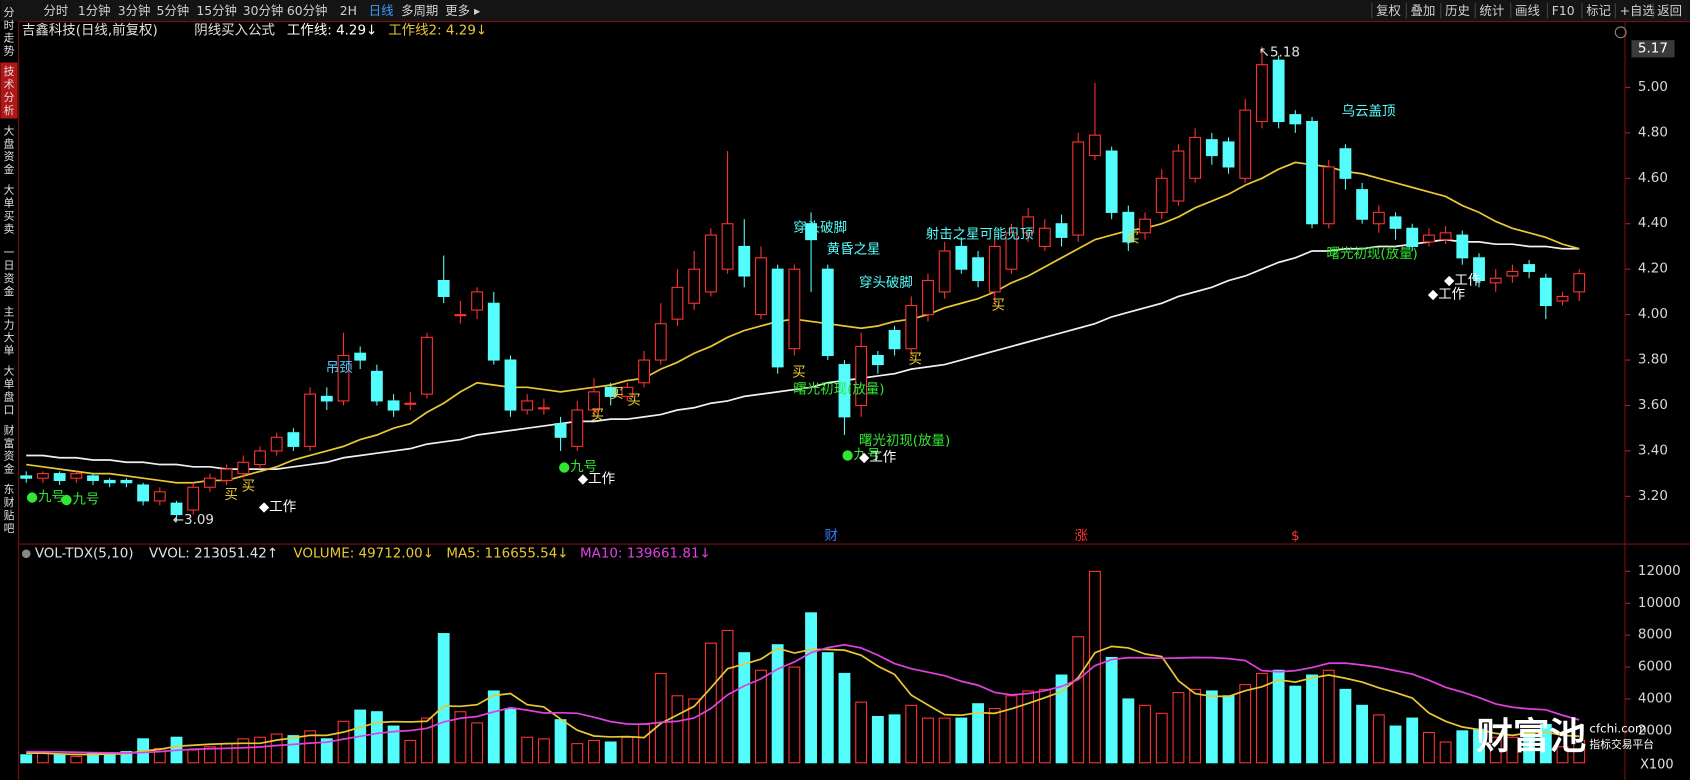 Image resolution: width=1690 pixels, height=780 pixels. Describe the element at coordinates (173, 10) in the screenshot. I see `period-tab: 5分钟` at that location.